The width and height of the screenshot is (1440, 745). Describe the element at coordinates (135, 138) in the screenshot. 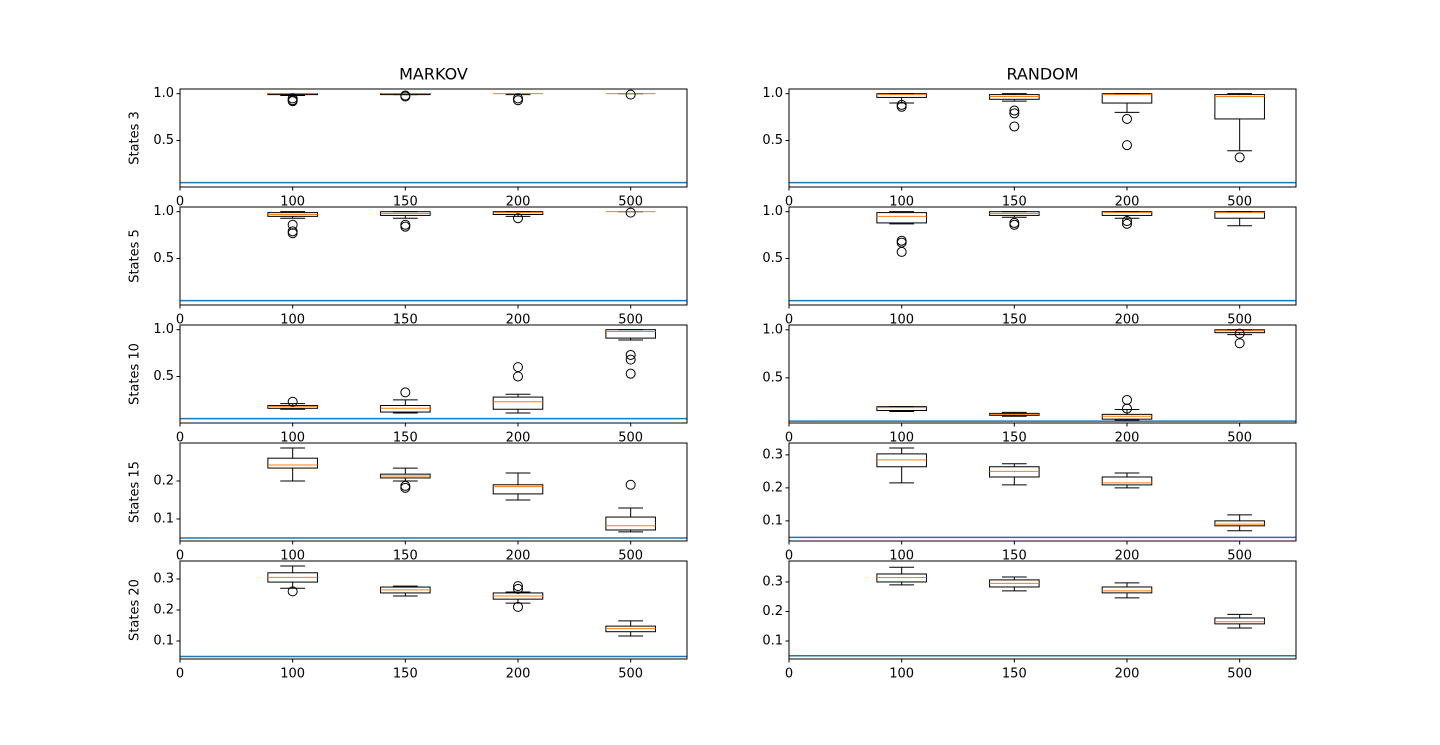

I see `y-axis-label: States 3` at that location.